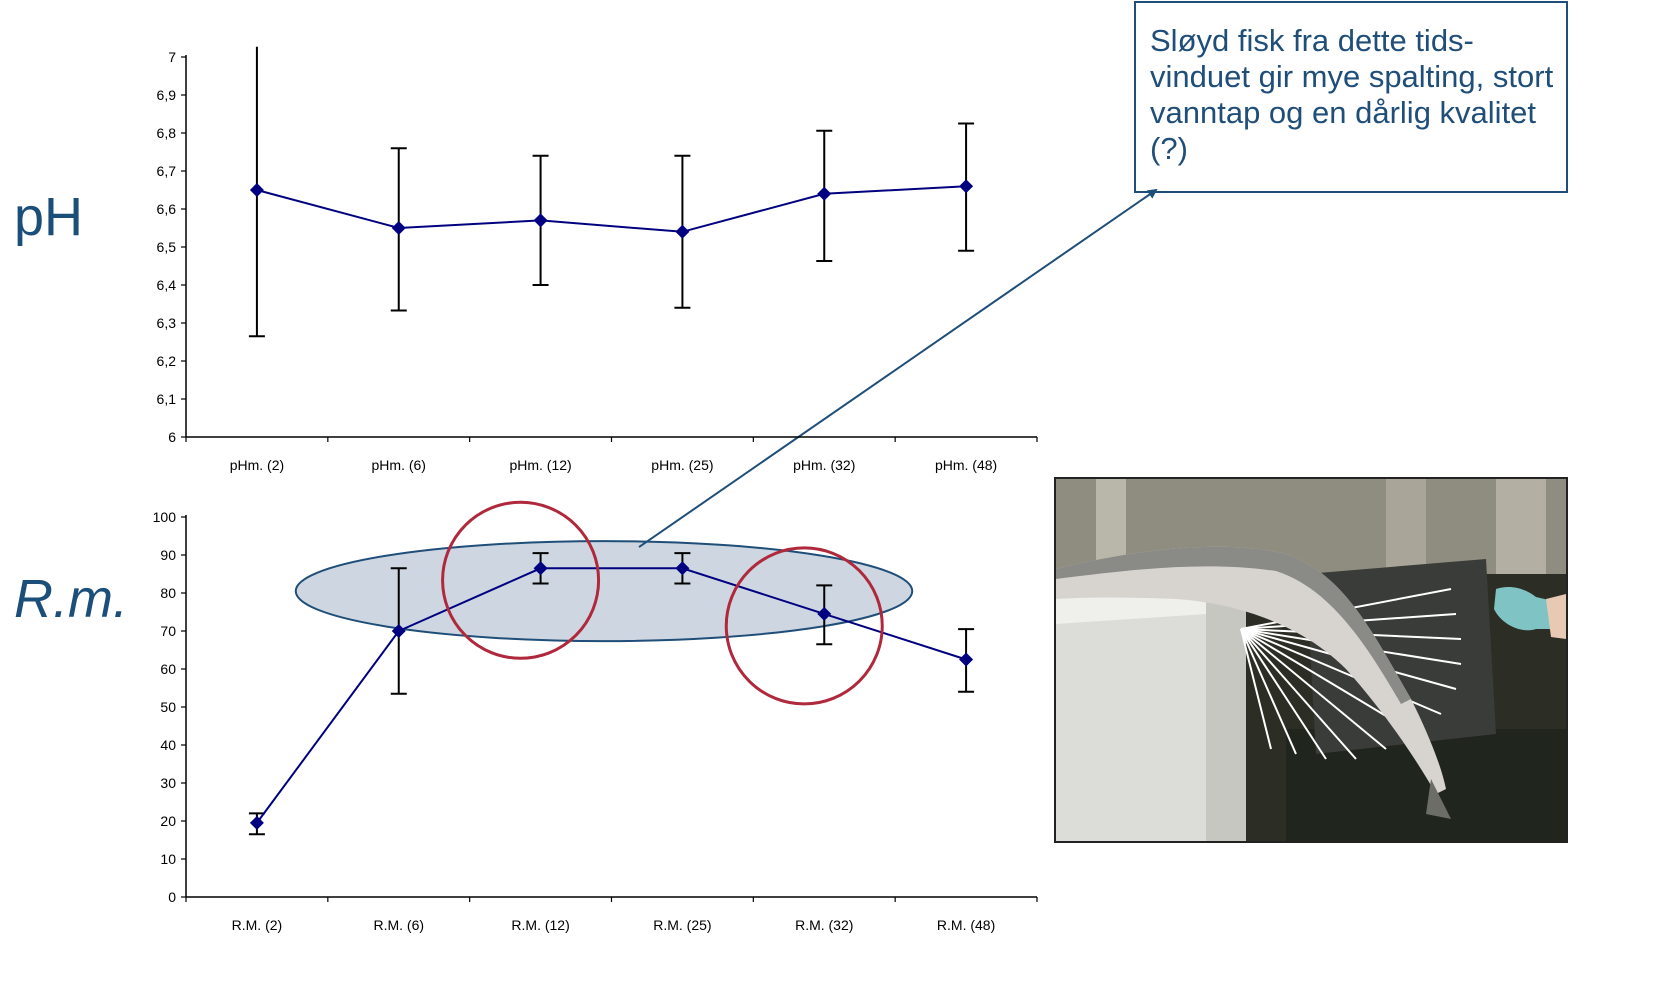  What do you see at coordinates (1226, 712) in the screenshot?
I see `photo-box-side` at bounding box center [1226, 712].